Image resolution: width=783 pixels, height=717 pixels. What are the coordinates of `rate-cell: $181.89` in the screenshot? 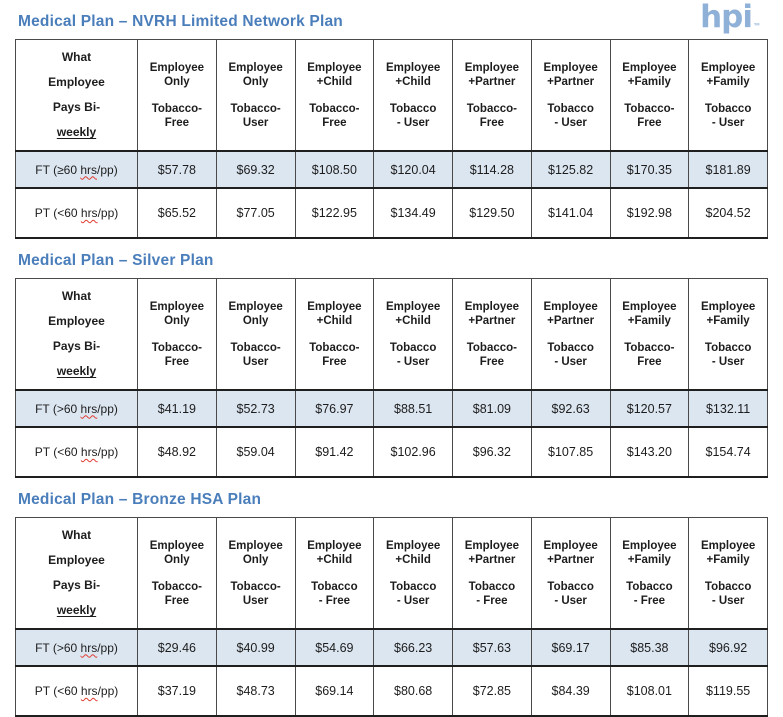 It's located at (728, 169).